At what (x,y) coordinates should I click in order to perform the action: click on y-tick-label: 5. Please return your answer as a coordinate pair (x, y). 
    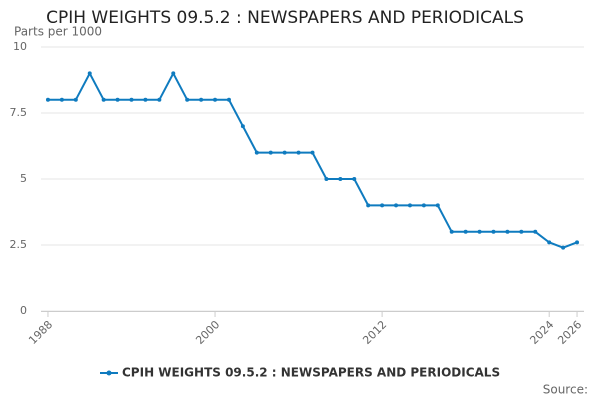
    Looking at the image, I should click on (23, 178).